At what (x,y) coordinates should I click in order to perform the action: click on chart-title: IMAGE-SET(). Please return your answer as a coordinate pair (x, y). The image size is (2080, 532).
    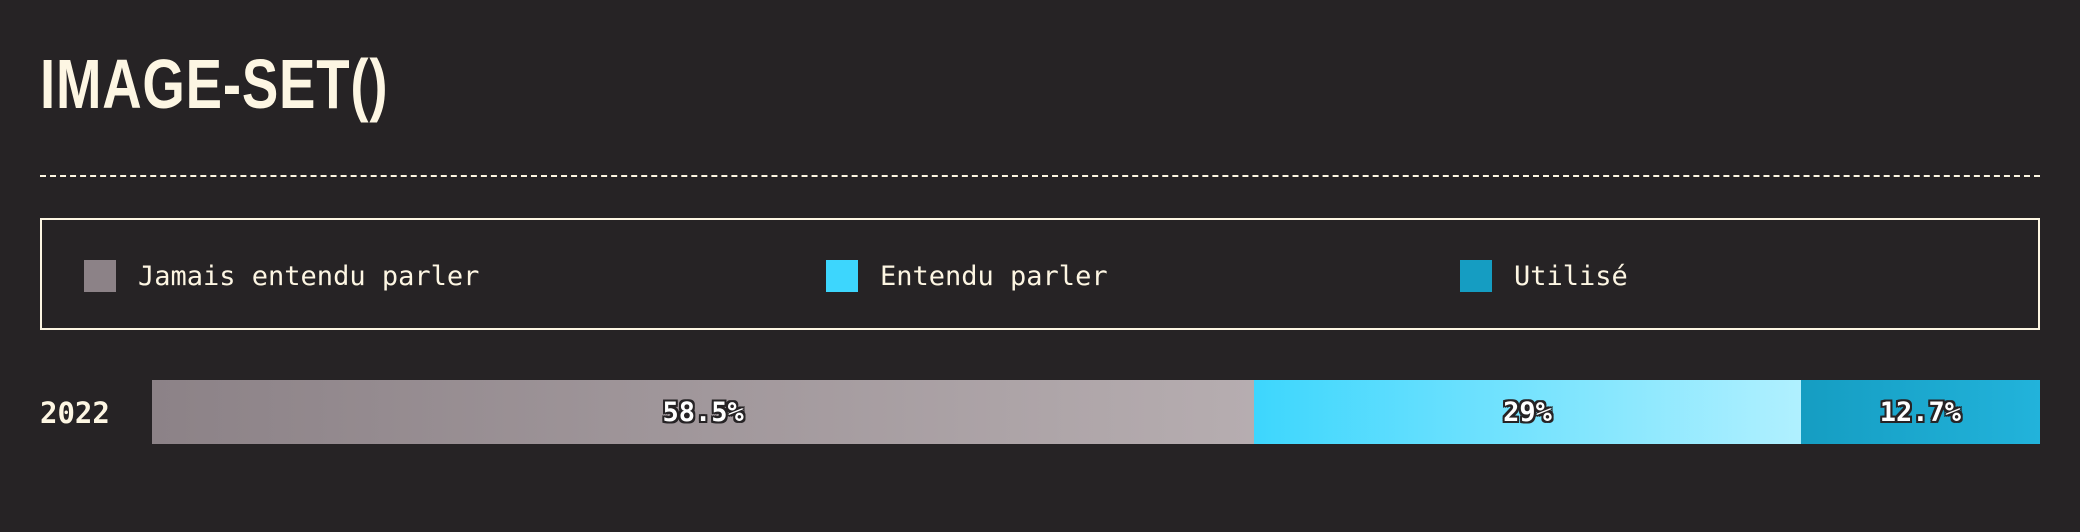
    Looking at the image, I should click on (214, 84).